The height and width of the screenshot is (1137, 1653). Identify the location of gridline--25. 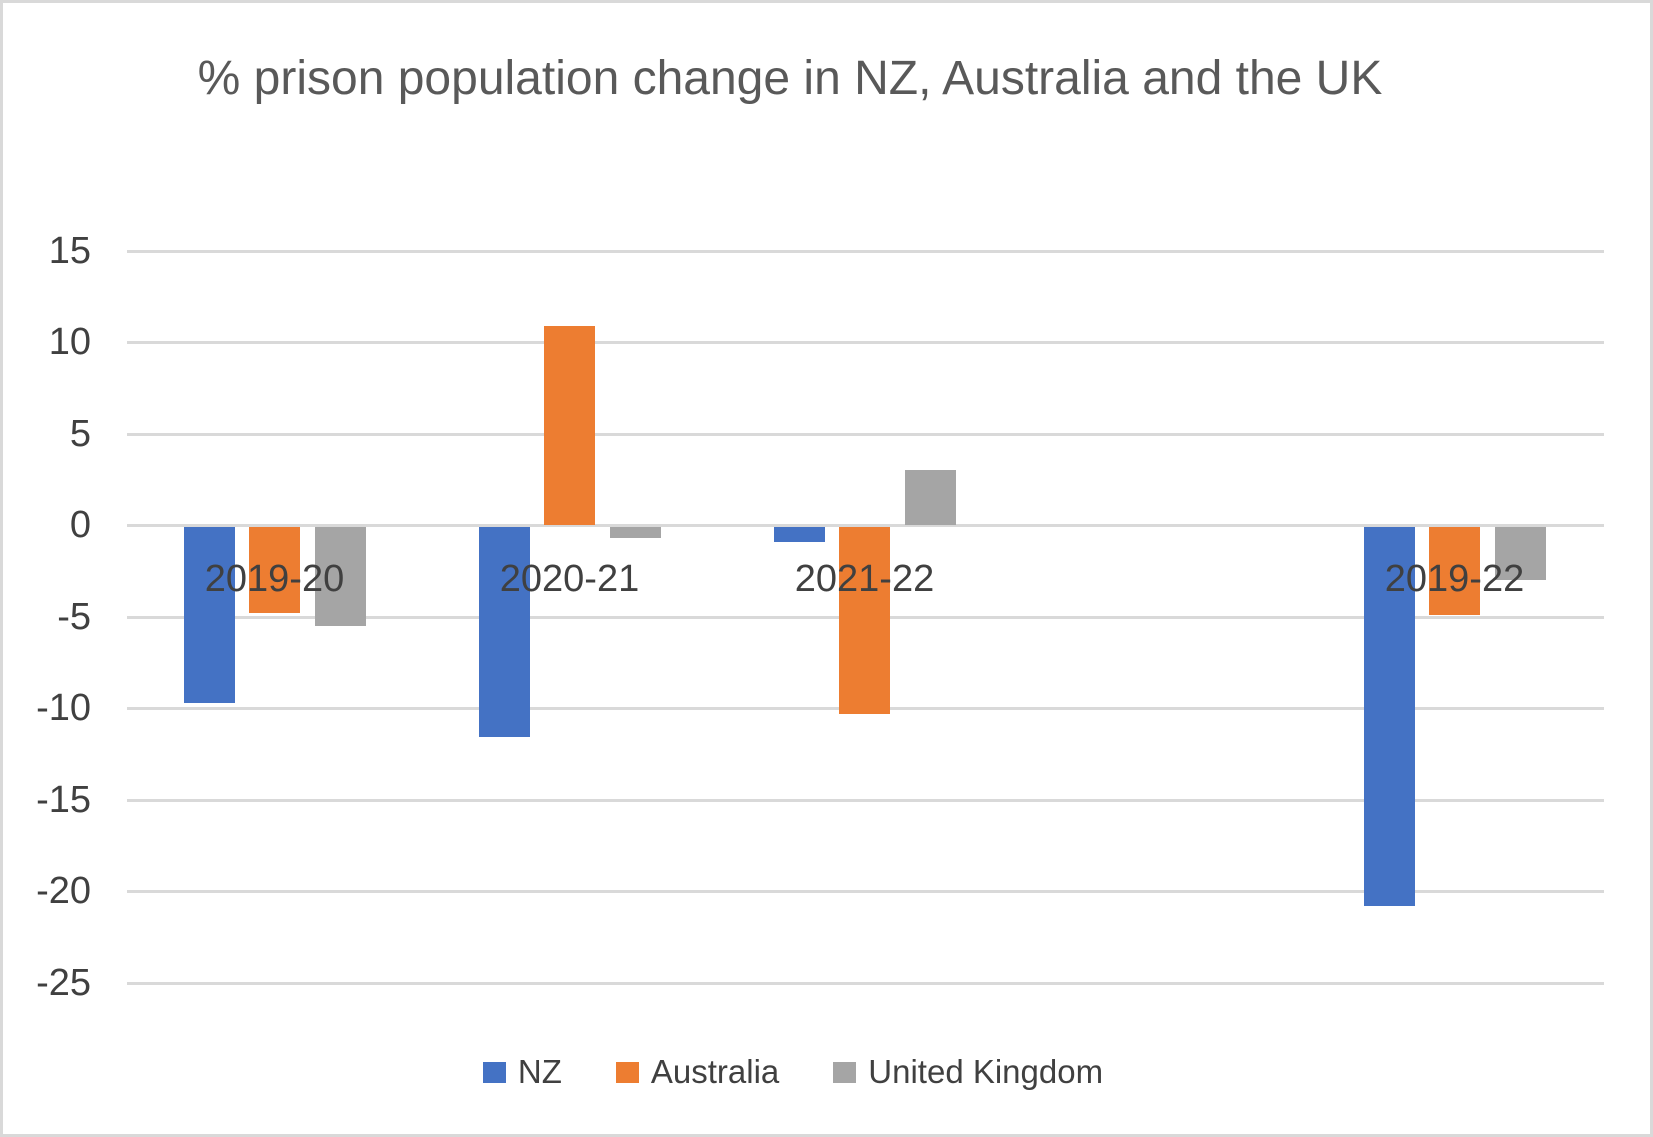
(865, 983).